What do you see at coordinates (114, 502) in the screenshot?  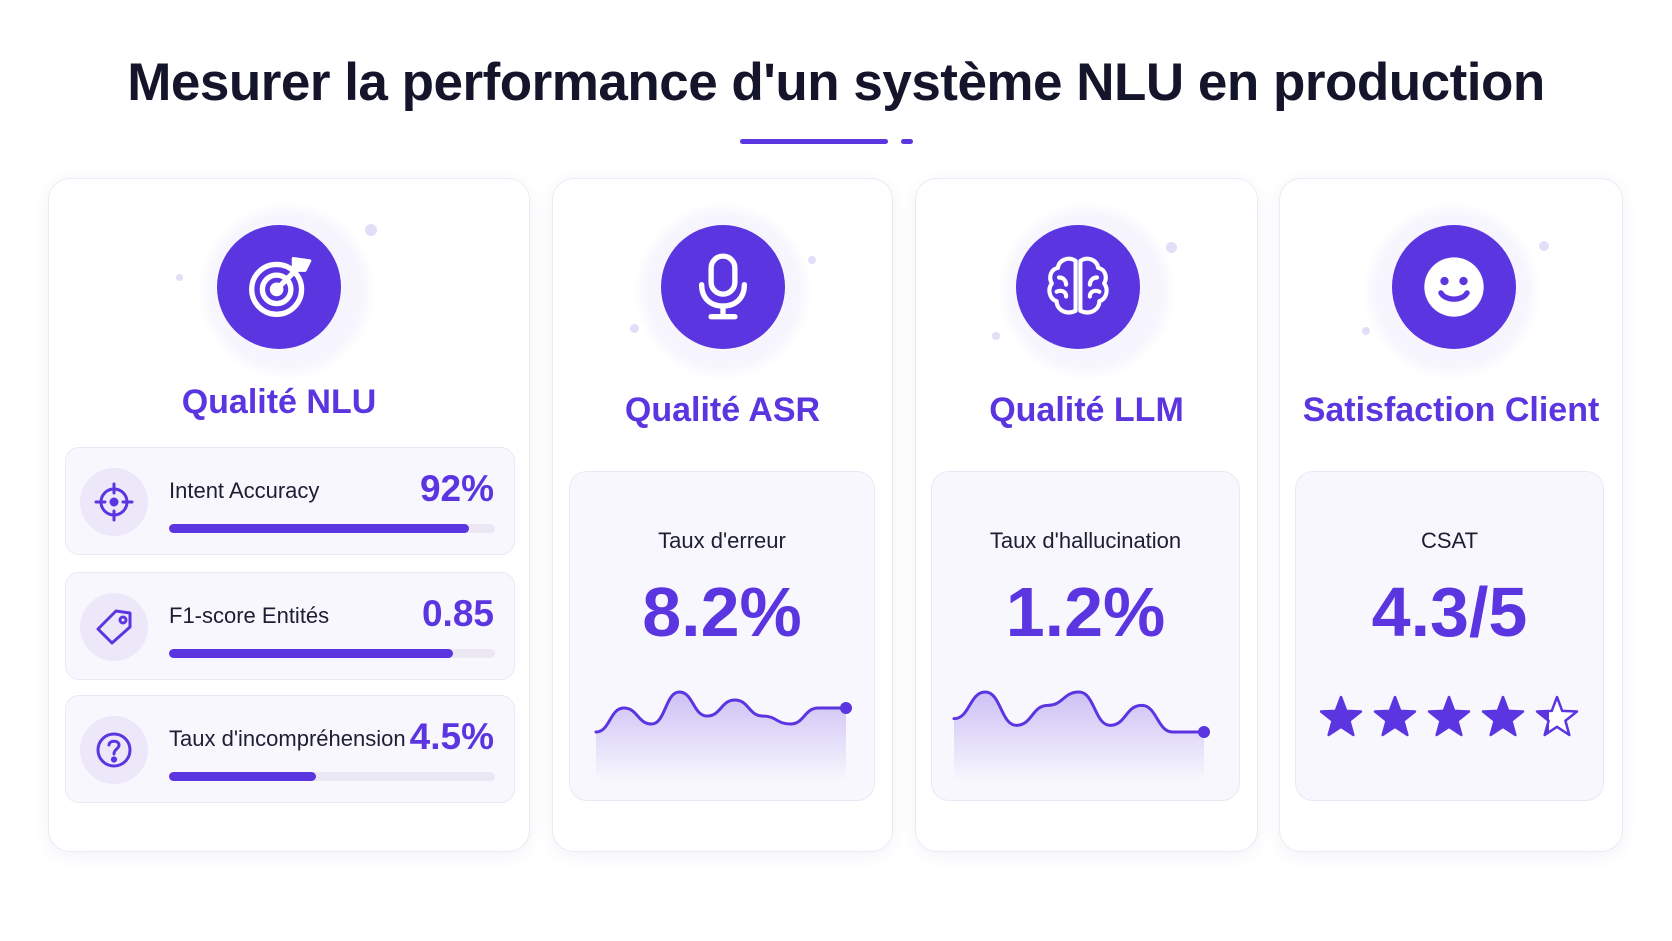 I see `crosshair-icon` at bounding box center [114, 502].